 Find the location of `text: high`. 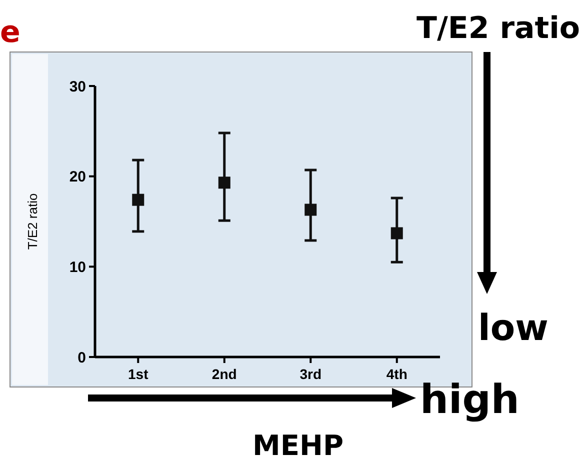

text: high is located at coordinates (470, 400).